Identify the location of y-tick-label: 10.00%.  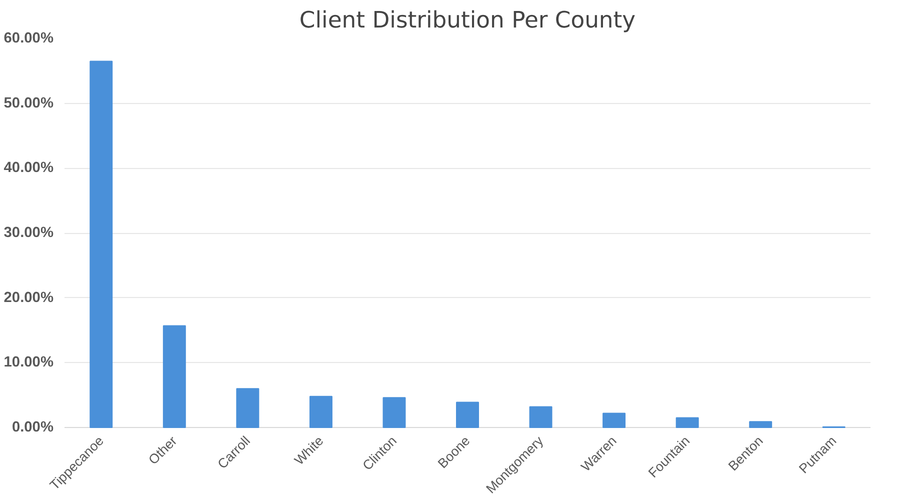
(29, 362).